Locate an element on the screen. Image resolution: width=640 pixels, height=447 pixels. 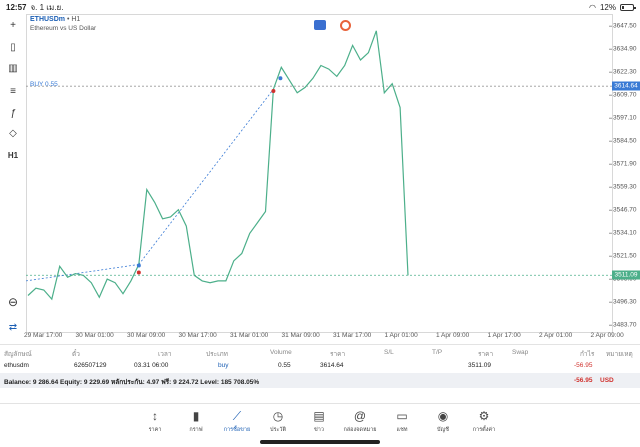
price-axis-label: 3534.10 is located at coordinates (625, 233).